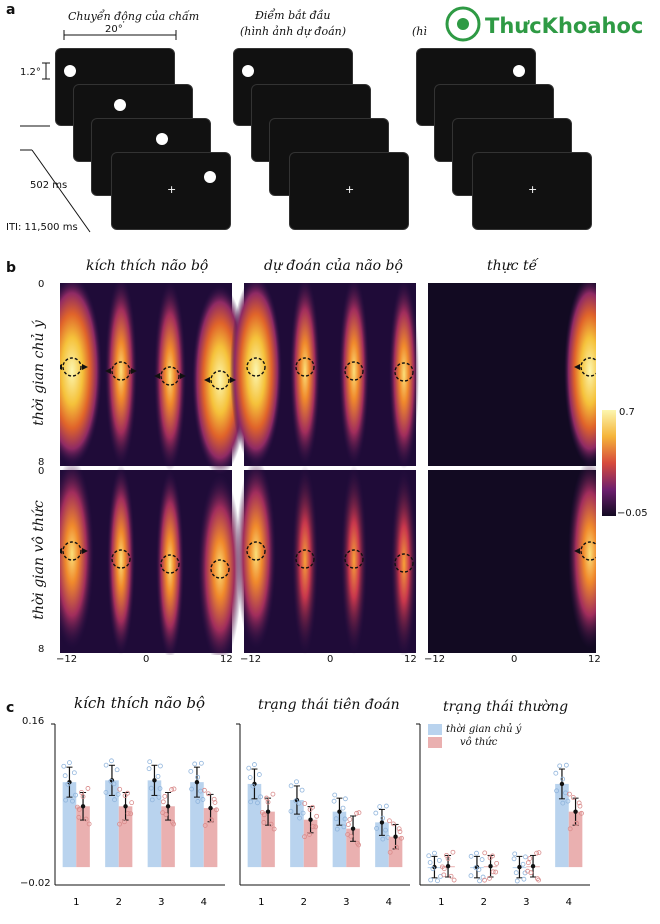  What do you see at coordinates (11, 268) in the screenshot?
I see `panel-b-letter: b` at bounding box center [11, 268].